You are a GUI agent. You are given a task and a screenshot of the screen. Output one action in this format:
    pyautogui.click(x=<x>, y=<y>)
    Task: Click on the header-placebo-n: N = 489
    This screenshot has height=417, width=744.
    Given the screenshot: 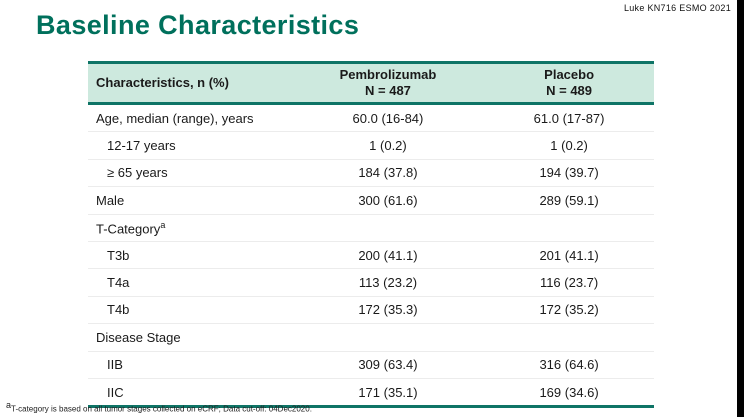 What is the action you would take?
    pyautogui.click(x=569, y=90)
    